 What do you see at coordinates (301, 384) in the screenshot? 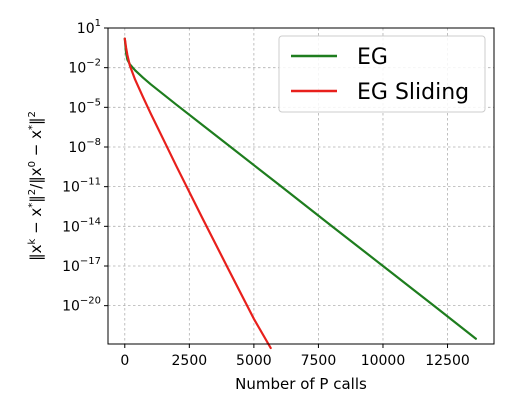
I see `x-axis-label: Number of P calls` at bounding box center [301, 384].